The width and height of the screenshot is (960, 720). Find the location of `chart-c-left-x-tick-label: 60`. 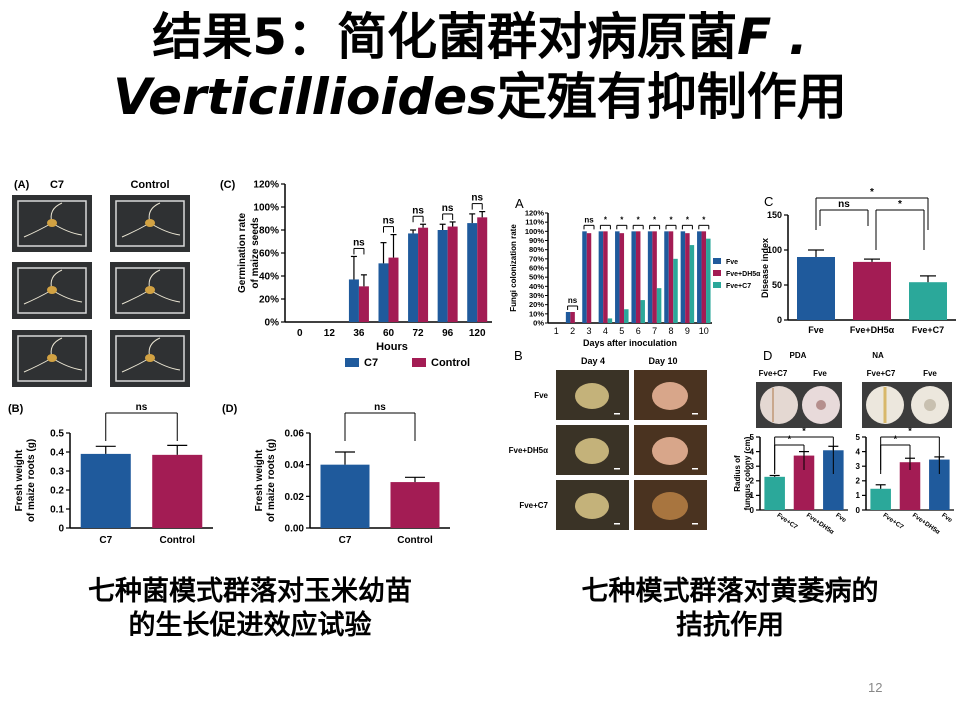

chart-c-left-x-tick-label: 60 is located at coordinates (389, 333).